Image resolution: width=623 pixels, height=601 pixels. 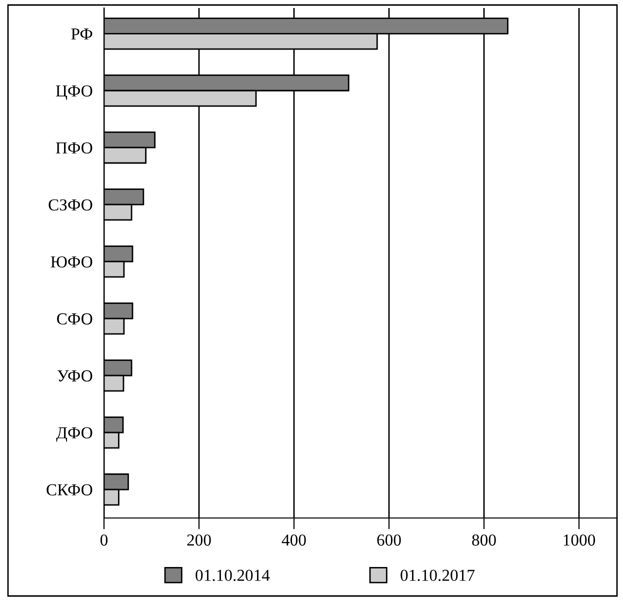 I want to click on x-tick-label: 1000, so click(x=580, y=540).